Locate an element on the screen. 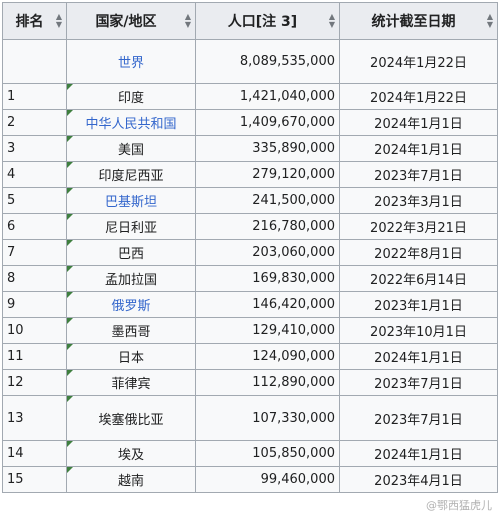 The width and height of the screenshot is (500, 516). country-cell: 俄罗斯 is located at coordinates (131, 304).